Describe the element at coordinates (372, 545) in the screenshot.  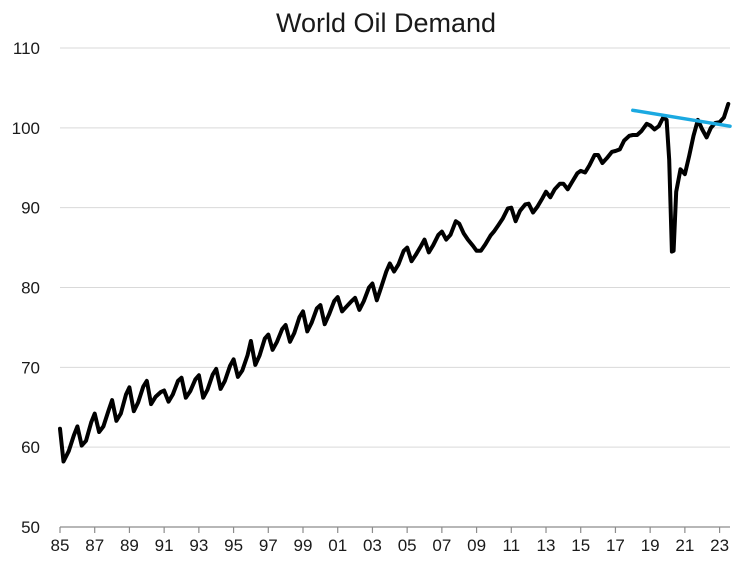
I see `x-tick-label: 03` at that location.